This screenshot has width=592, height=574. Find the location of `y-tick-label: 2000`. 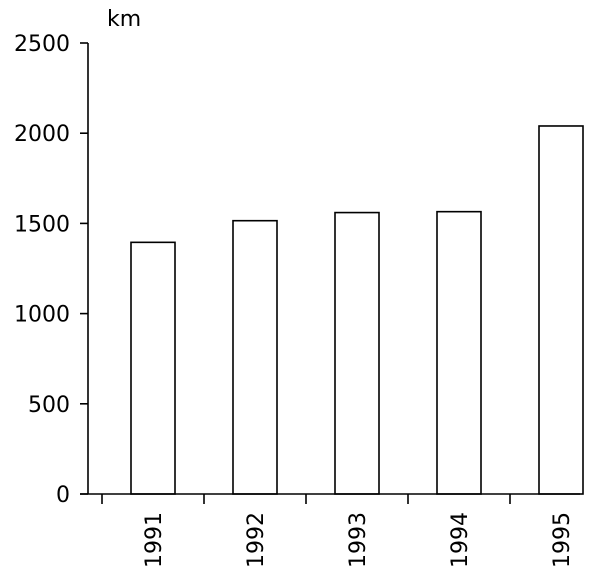

y-tick-label: 2000 is located at coordinates (42, 134).